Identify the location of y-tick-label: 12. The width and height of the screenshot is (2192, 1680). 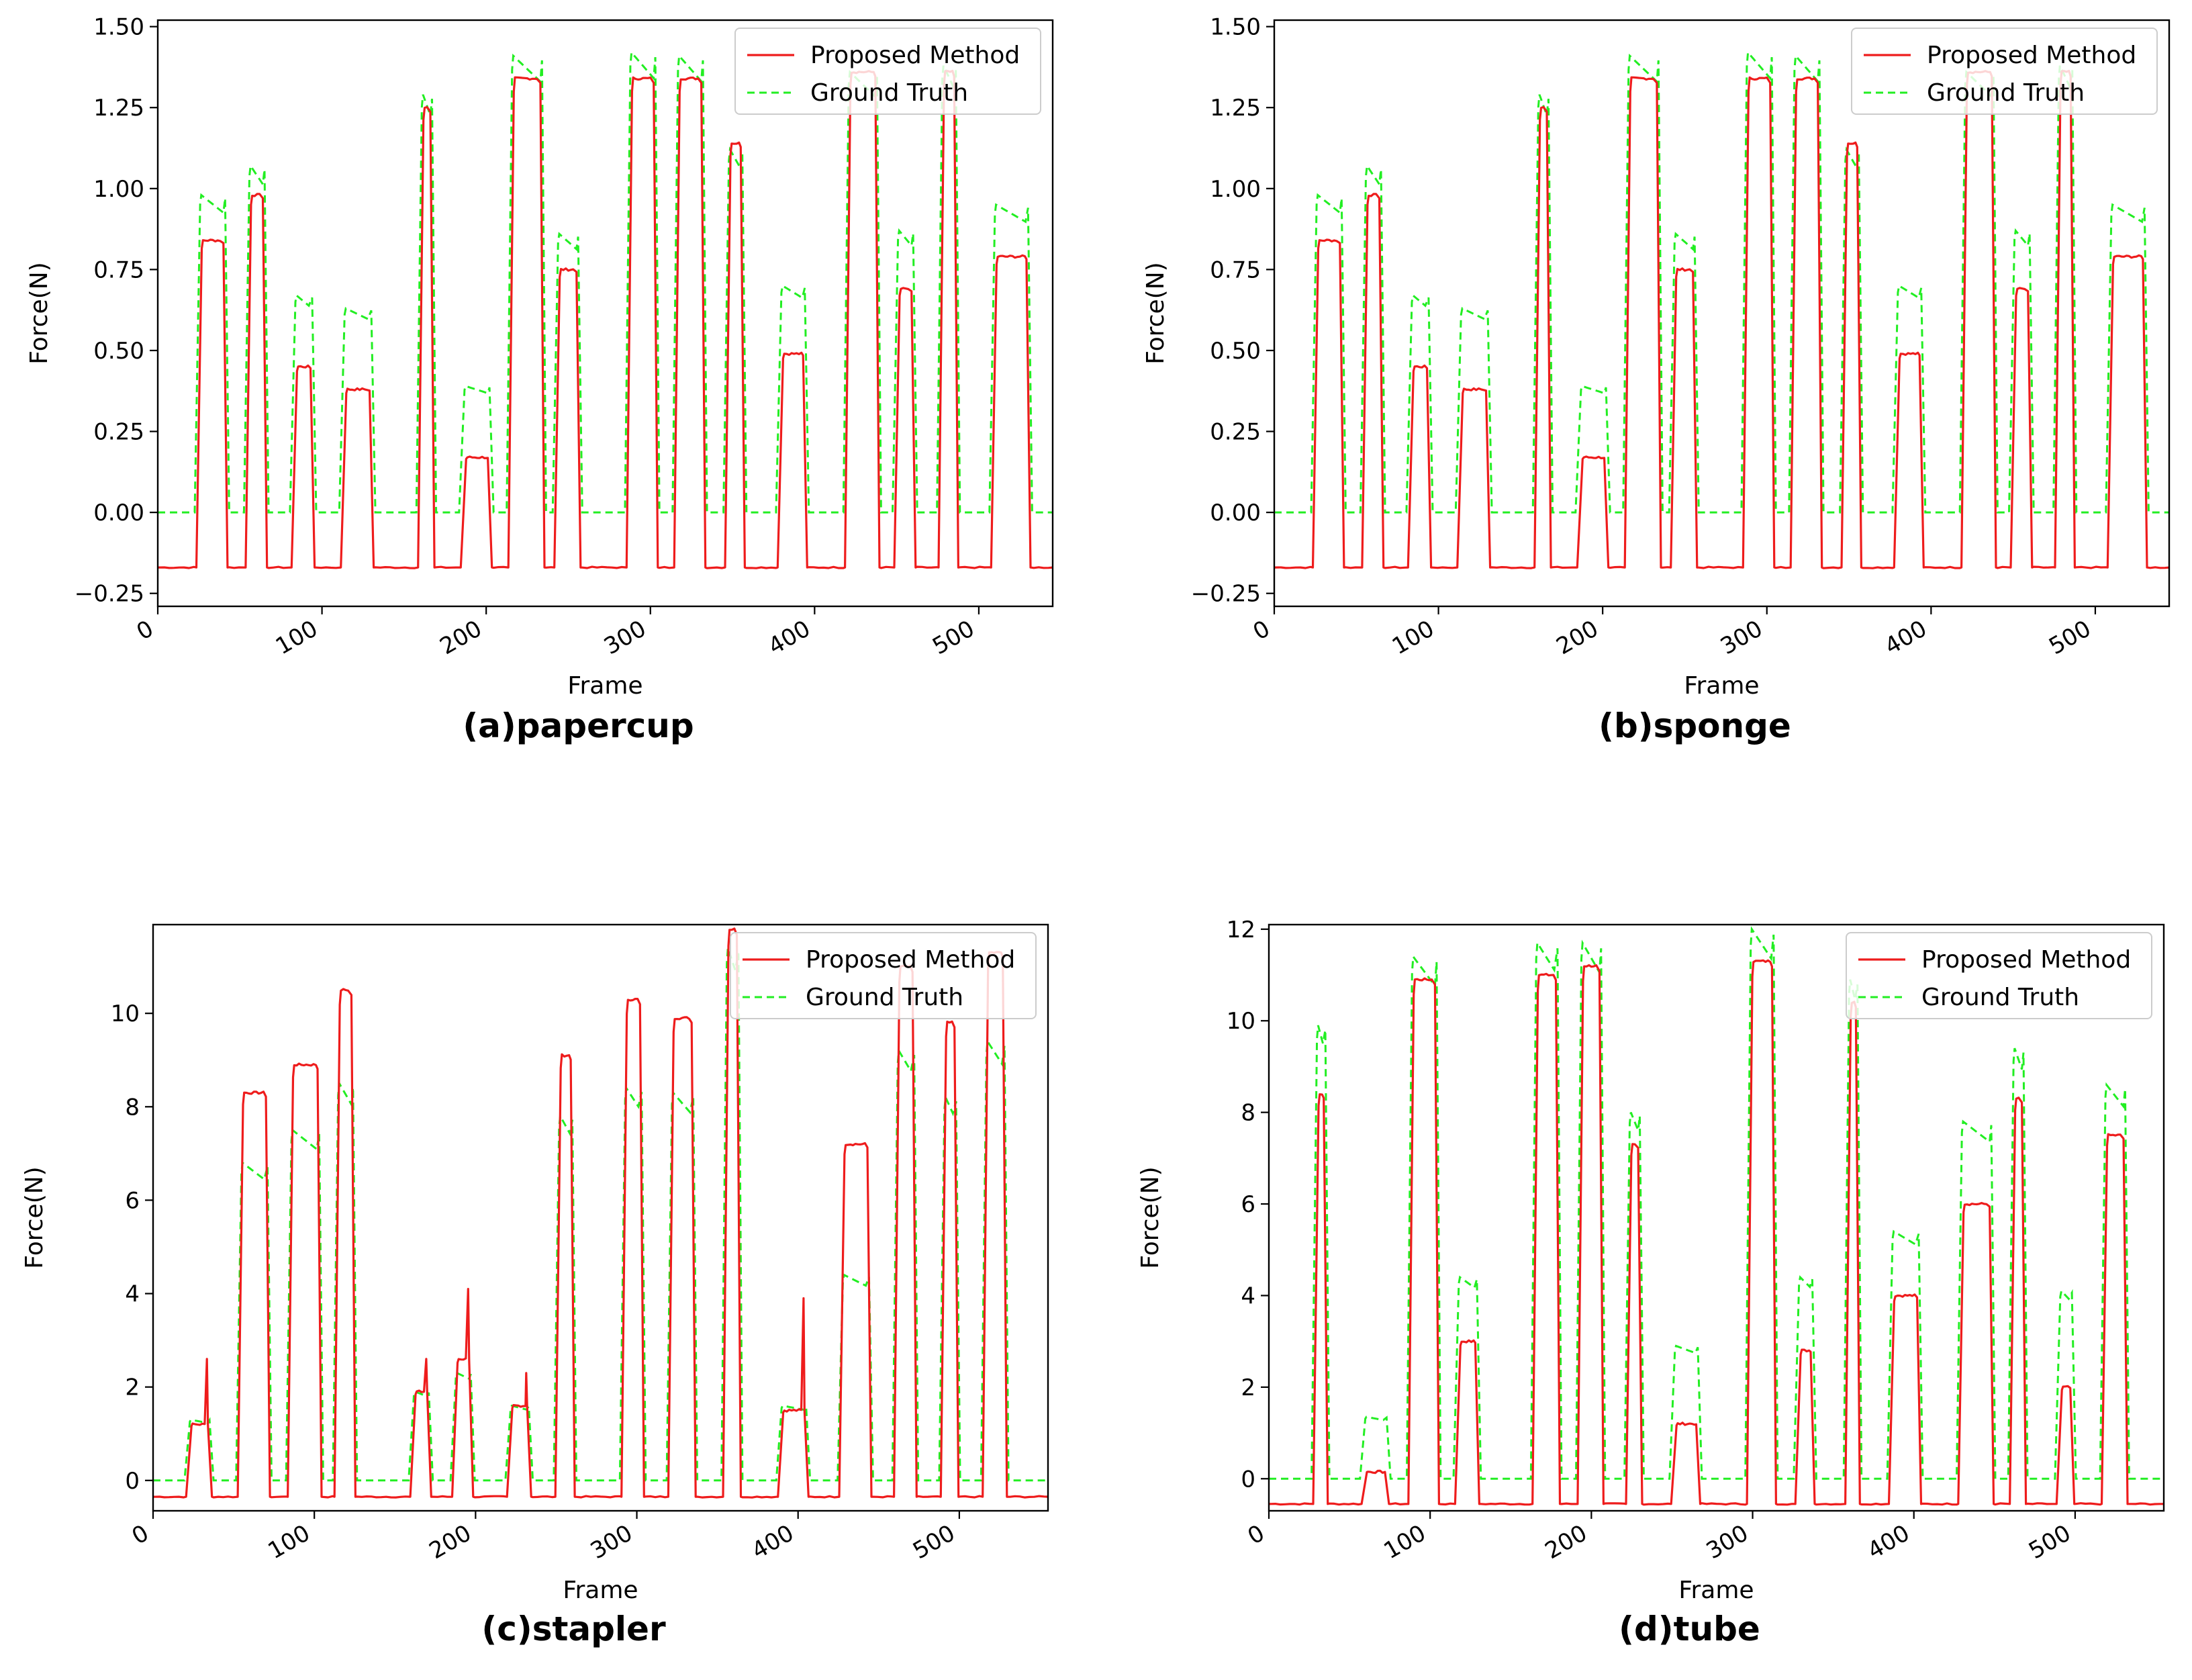
(1241, 930).